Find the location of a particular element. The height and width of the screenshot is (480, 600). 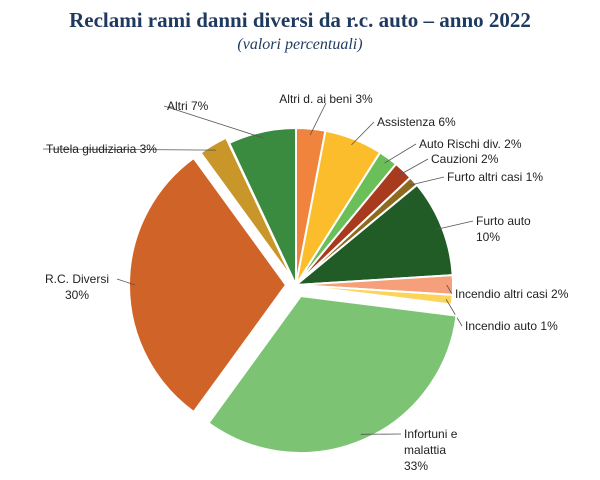

slice-label: Altri 7% is located at coordinates (188, 106).